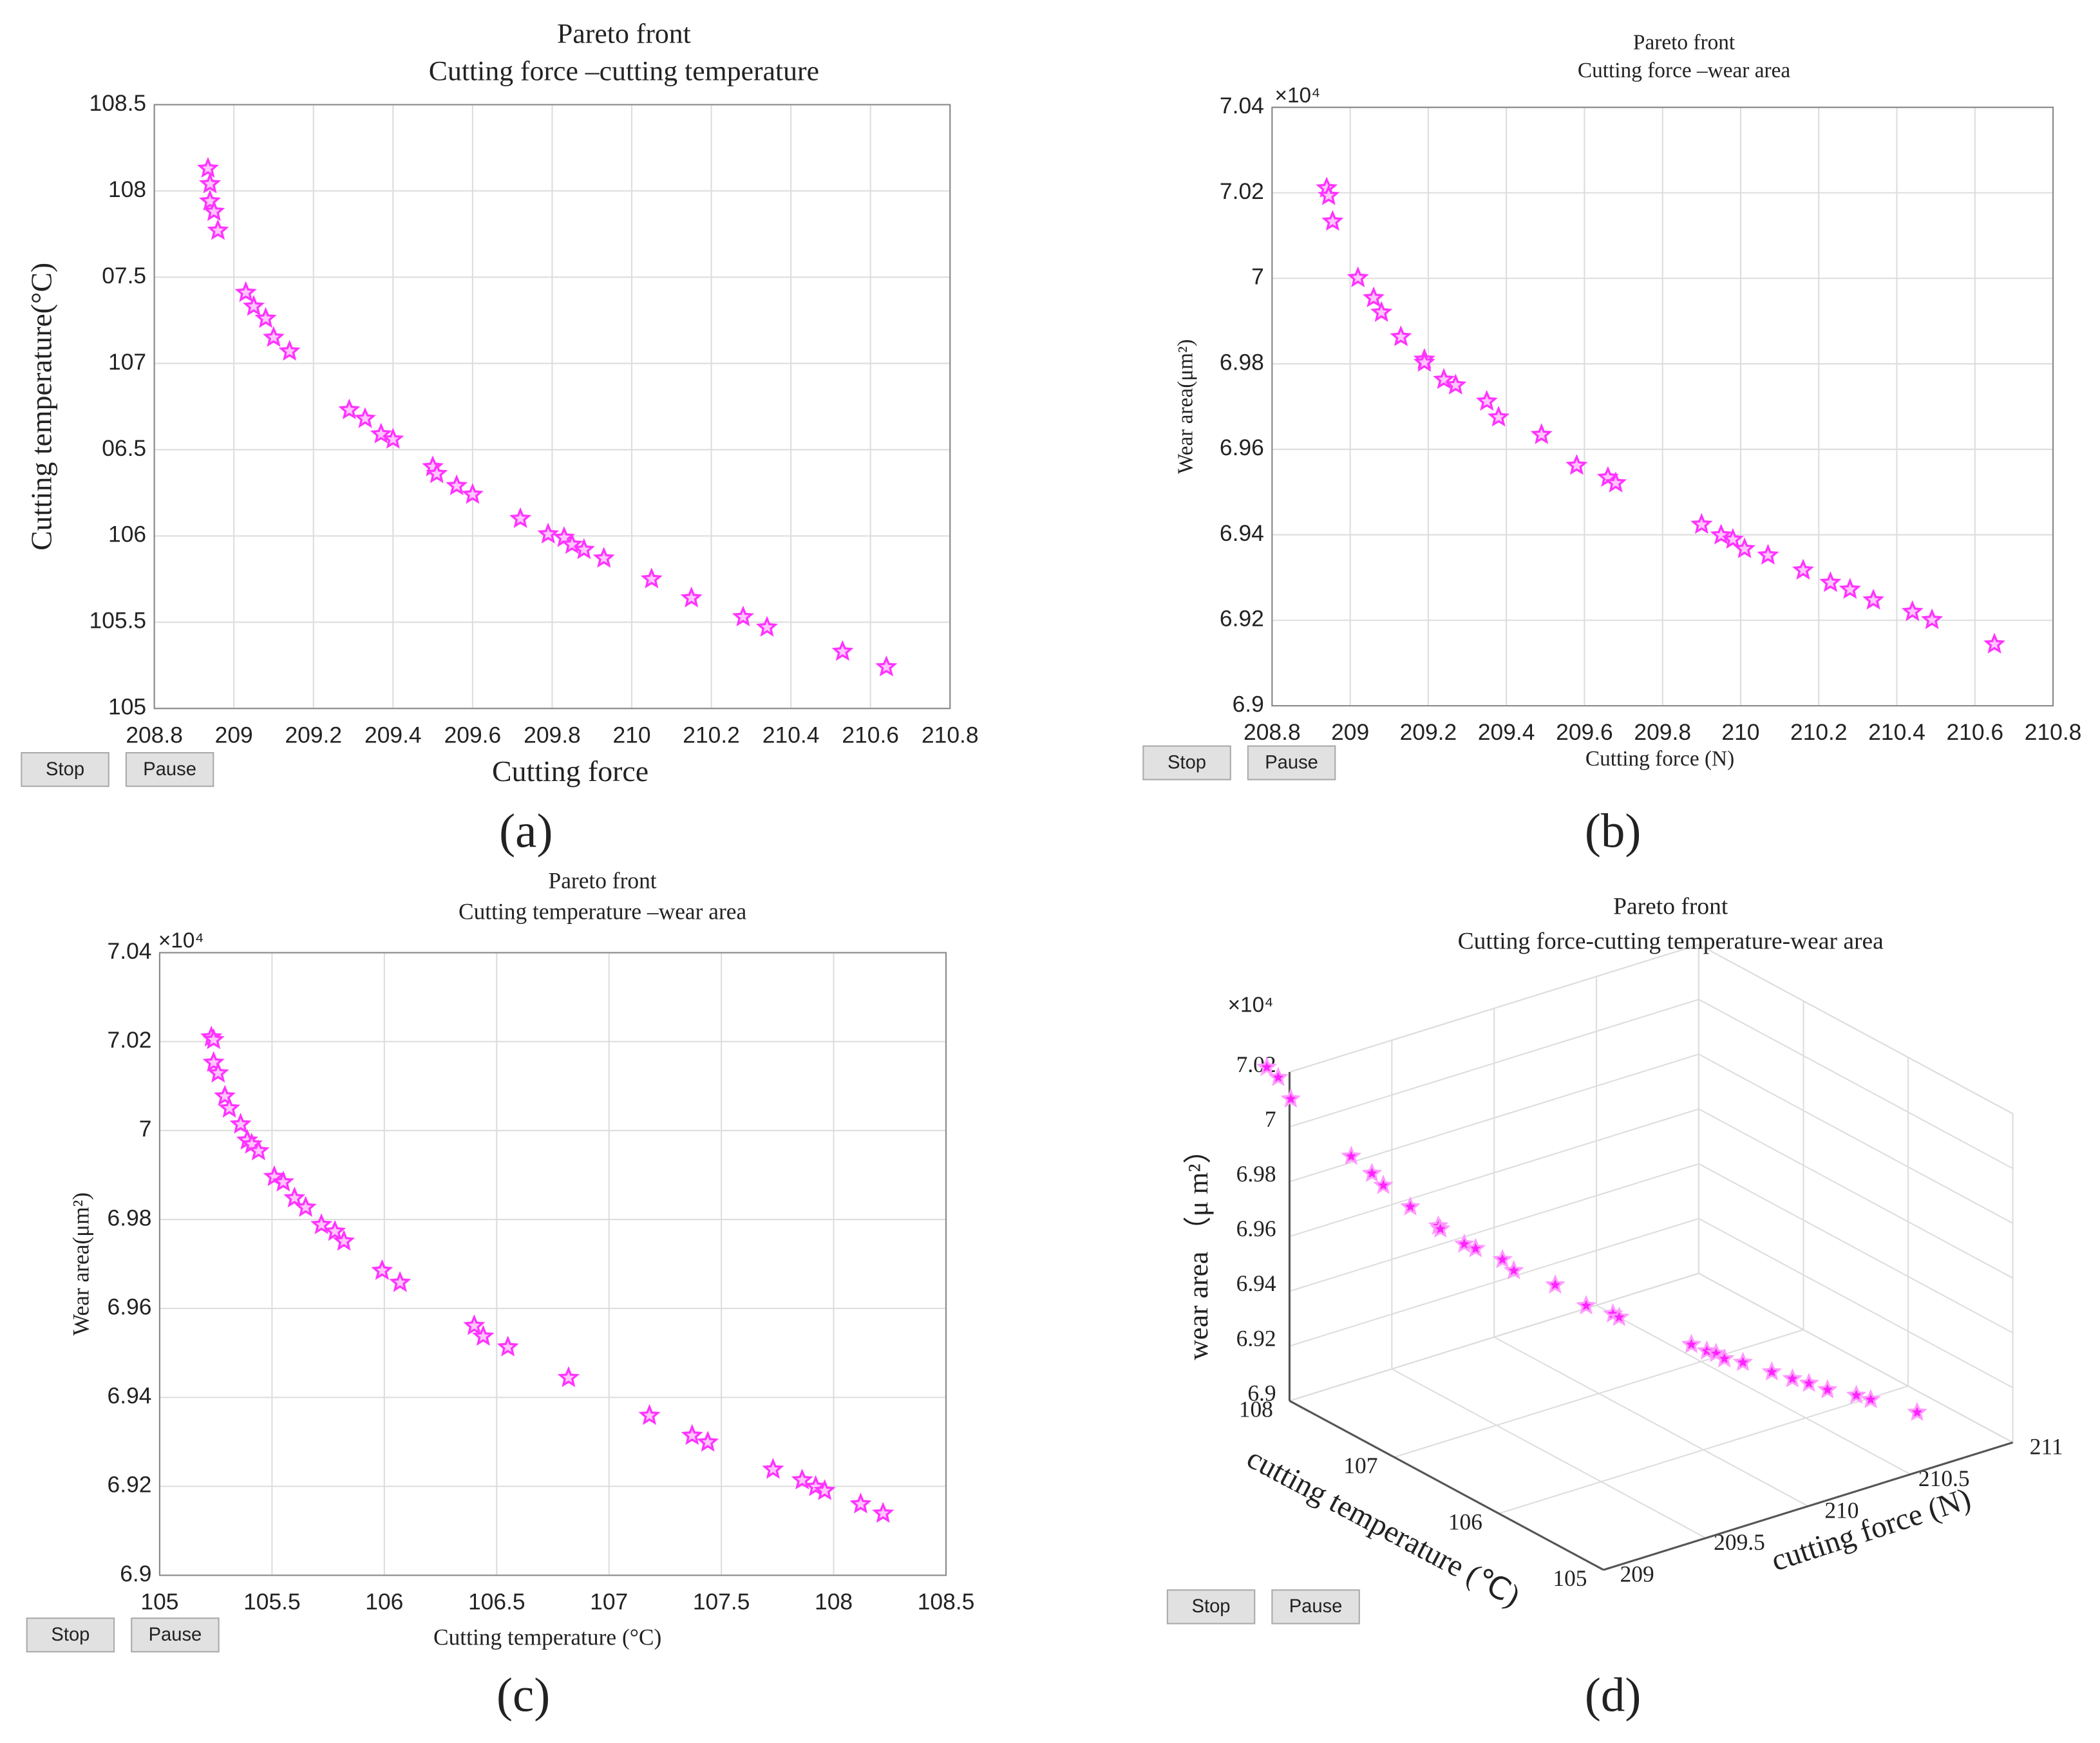 The height and width of the screenshot is (1743, 2100). I want to click on y-tick-label: 6.94, so click(1242, 533).